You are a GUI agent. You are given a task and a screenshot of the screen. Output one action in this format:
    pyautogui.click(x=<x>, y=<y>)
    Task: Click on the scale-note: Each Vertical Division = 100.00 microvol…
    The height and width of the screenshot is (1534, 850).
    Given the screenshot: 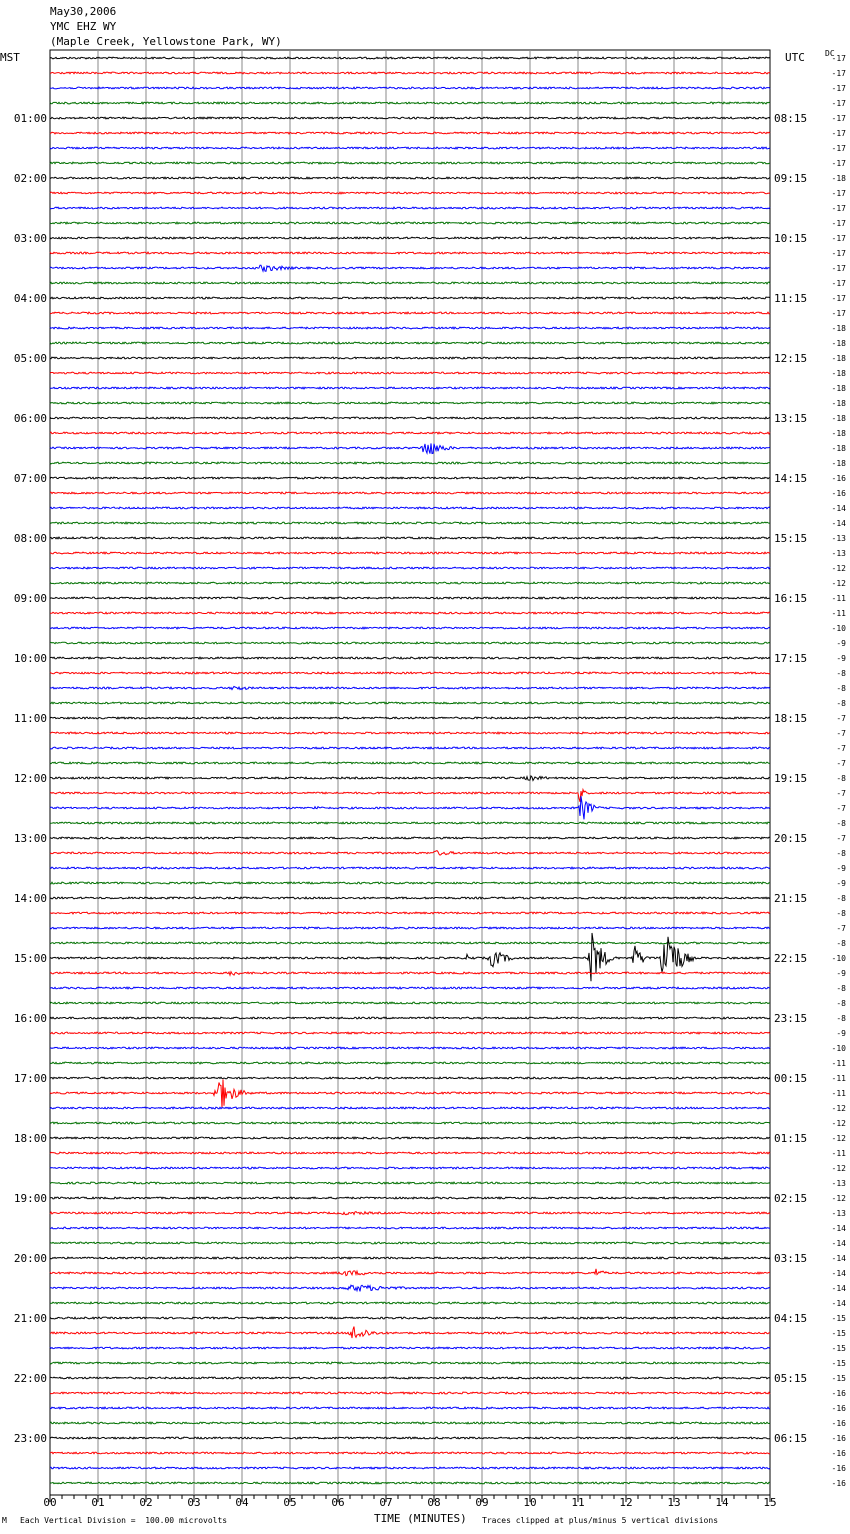 What is the action you would take?
    pyautogui.click(x=124, y=1520)
    